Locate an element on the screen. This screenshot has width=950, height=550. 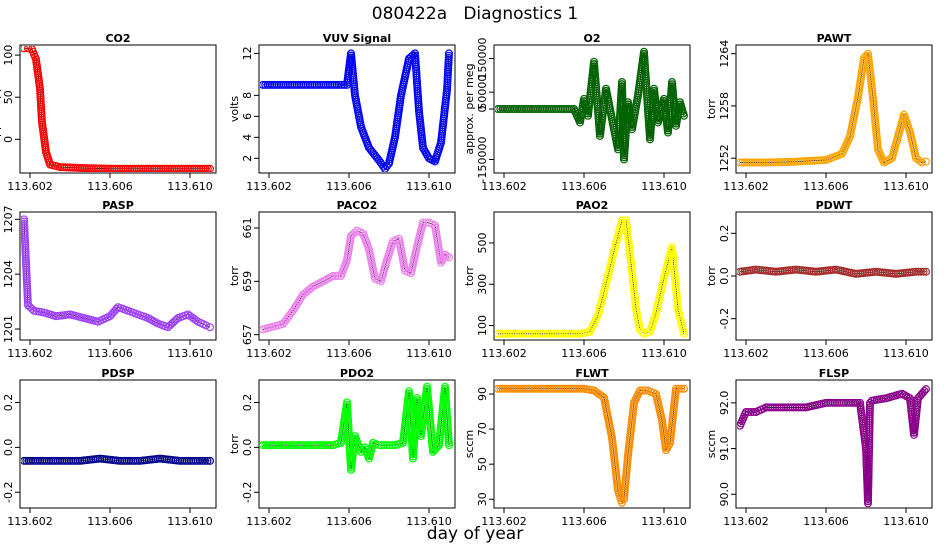
y-tick-label: 657 is located at coordinates (247, 334).